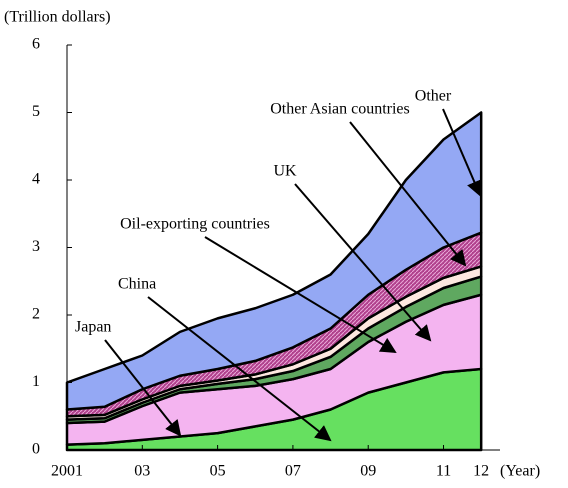  Describe the element at coordinates (520, 471) in the screenshot. I see `x-axis-label: (Year)` at that location.